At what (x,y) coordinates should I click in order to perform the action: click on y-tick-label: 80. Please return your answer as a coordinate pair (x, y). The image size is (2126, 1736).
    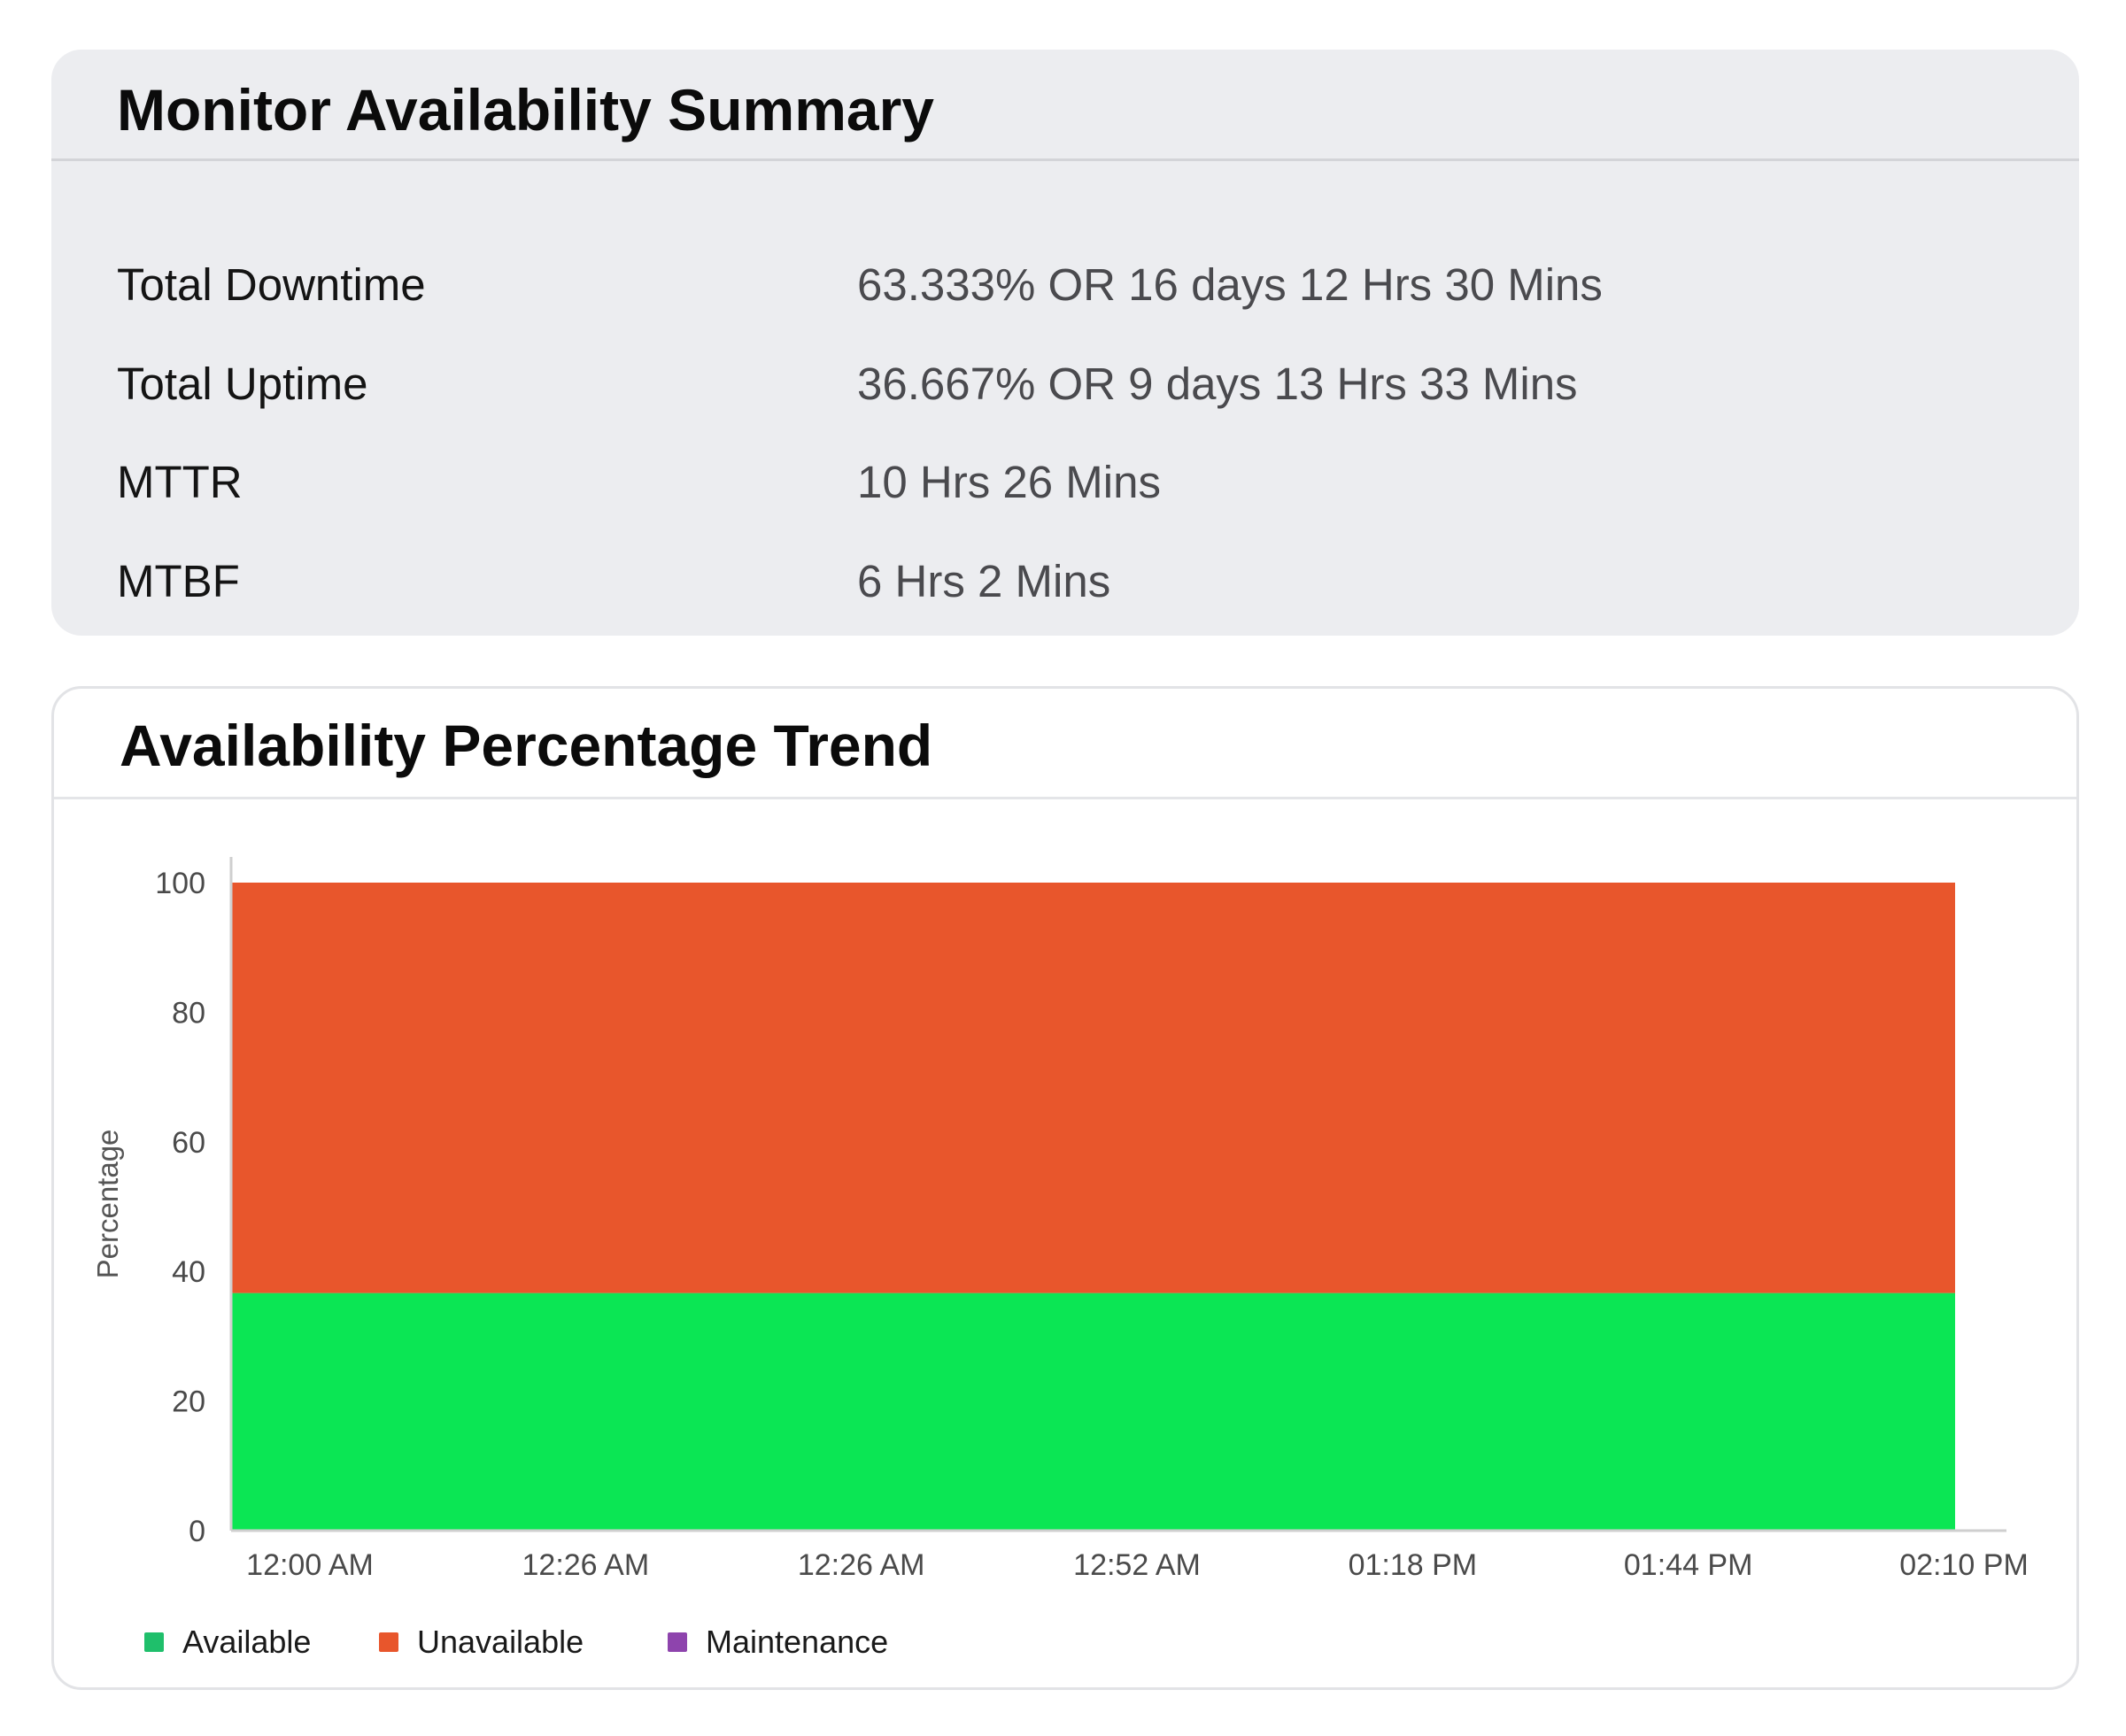
    Looking at the image, I should click on (188, 1013).